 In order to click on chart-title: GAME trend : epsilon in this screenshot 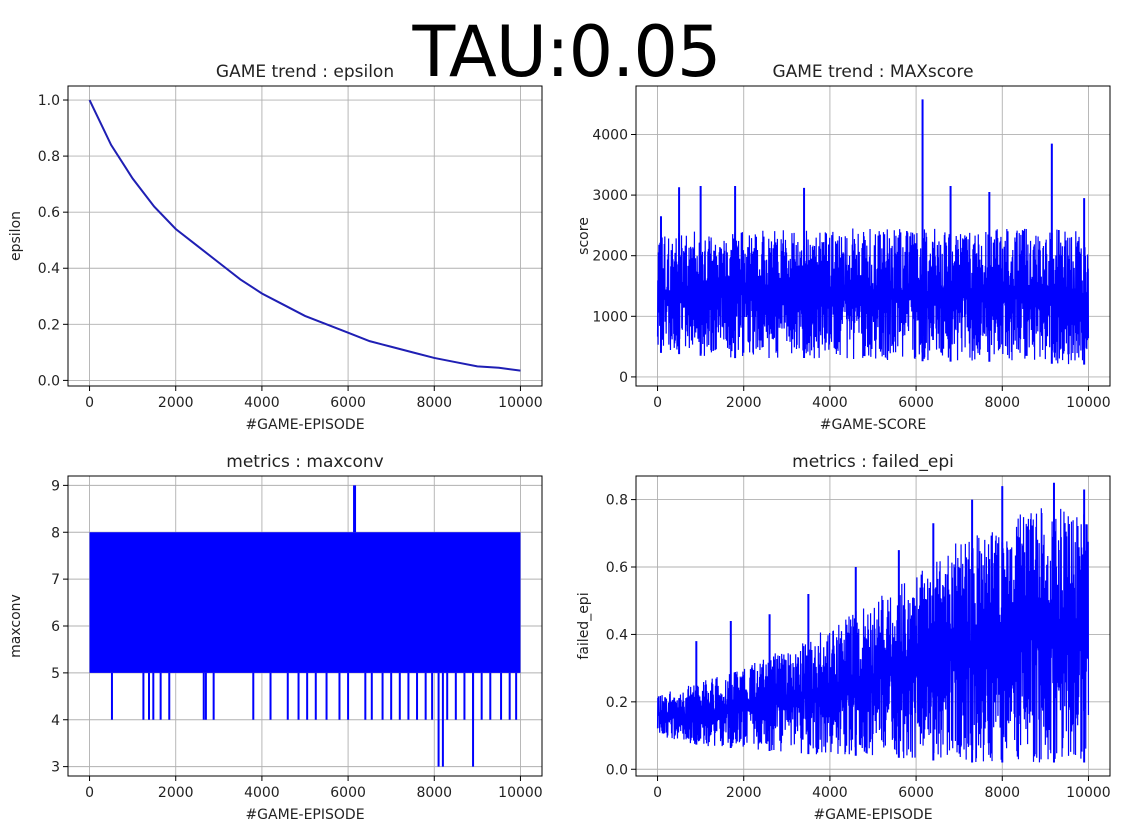, I will do `click(305, 72)`.